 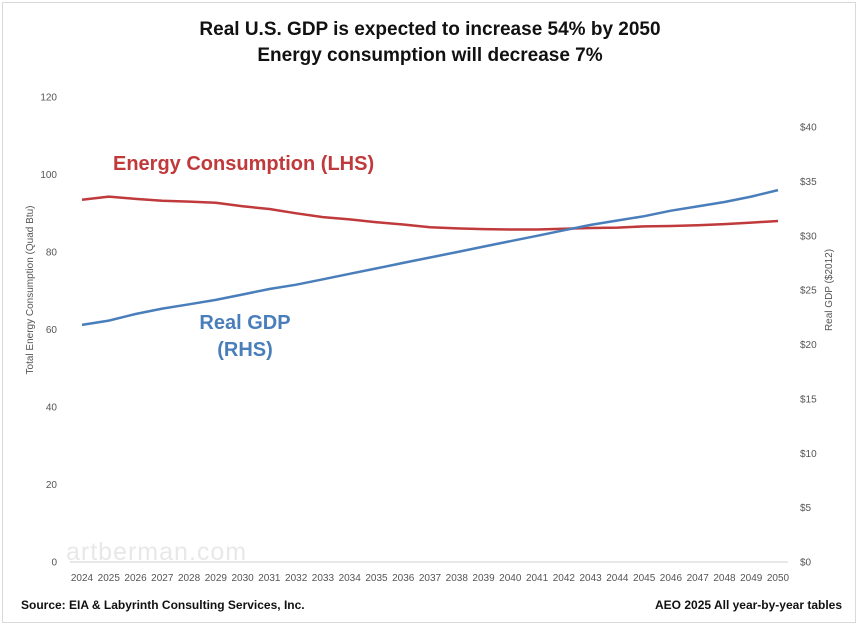 I want to click on left-axis-title: Total Energy Consumption (Quad Btu), so click(x=30, y=290).